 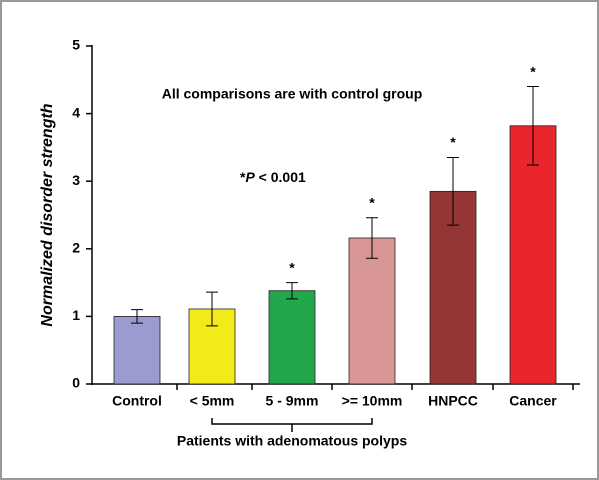 What do you see at coordinates (292, 401) in the screenshot?
I see `x-tick-label: 5 - 9mm` at bounding box center [292, 401].